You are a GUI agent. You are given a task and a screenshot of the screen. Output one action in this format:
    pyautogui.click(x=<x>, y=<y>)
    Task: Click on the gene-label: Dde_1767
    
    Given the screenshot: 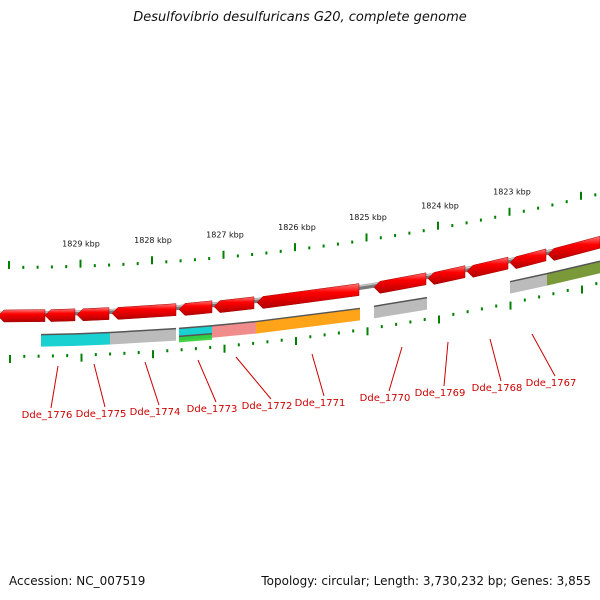 What is the action you would take?
    pyautogui.click(x=551, y=383)
    